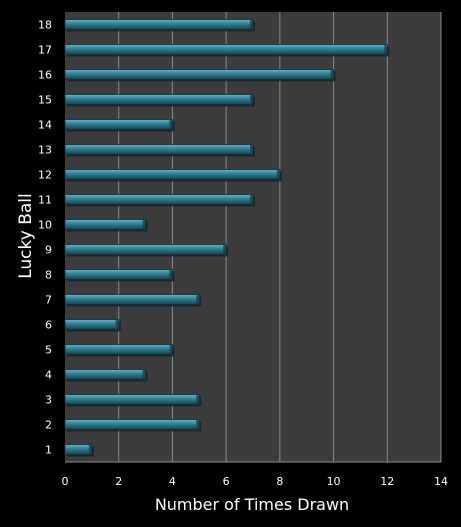 Image resolution: width=461 pixels, height=527 pixels. I want to click on y-tick-label: 11, so click(45, 200).